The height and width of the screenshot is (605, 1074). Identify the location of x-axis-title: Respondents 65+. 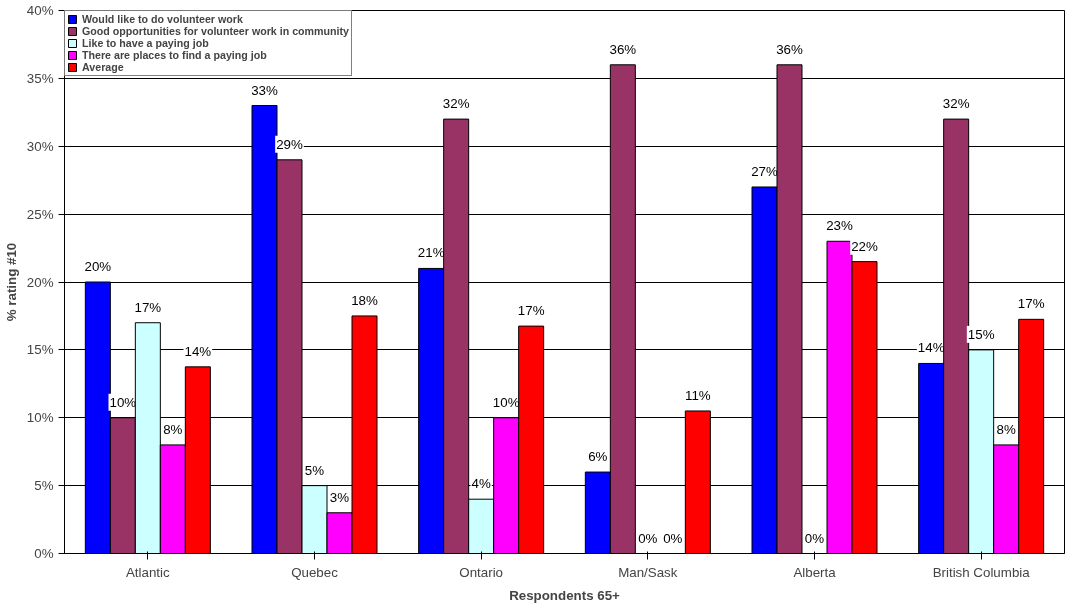
(565, 595).